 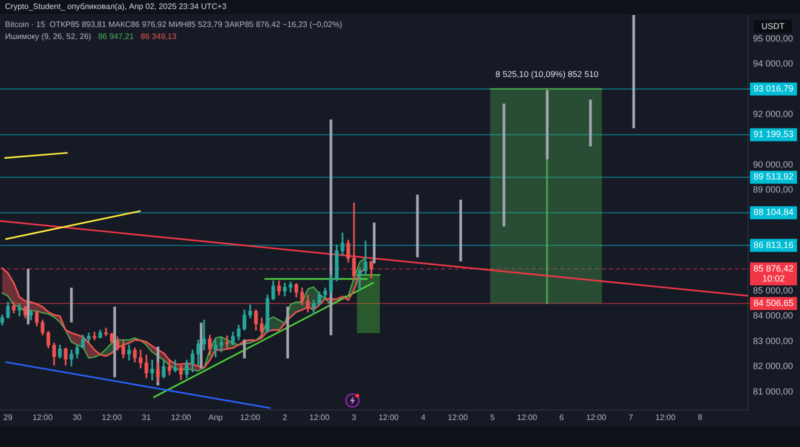 I want to click on ref-line-label: 93 016,79, so click(x=773, y=88).